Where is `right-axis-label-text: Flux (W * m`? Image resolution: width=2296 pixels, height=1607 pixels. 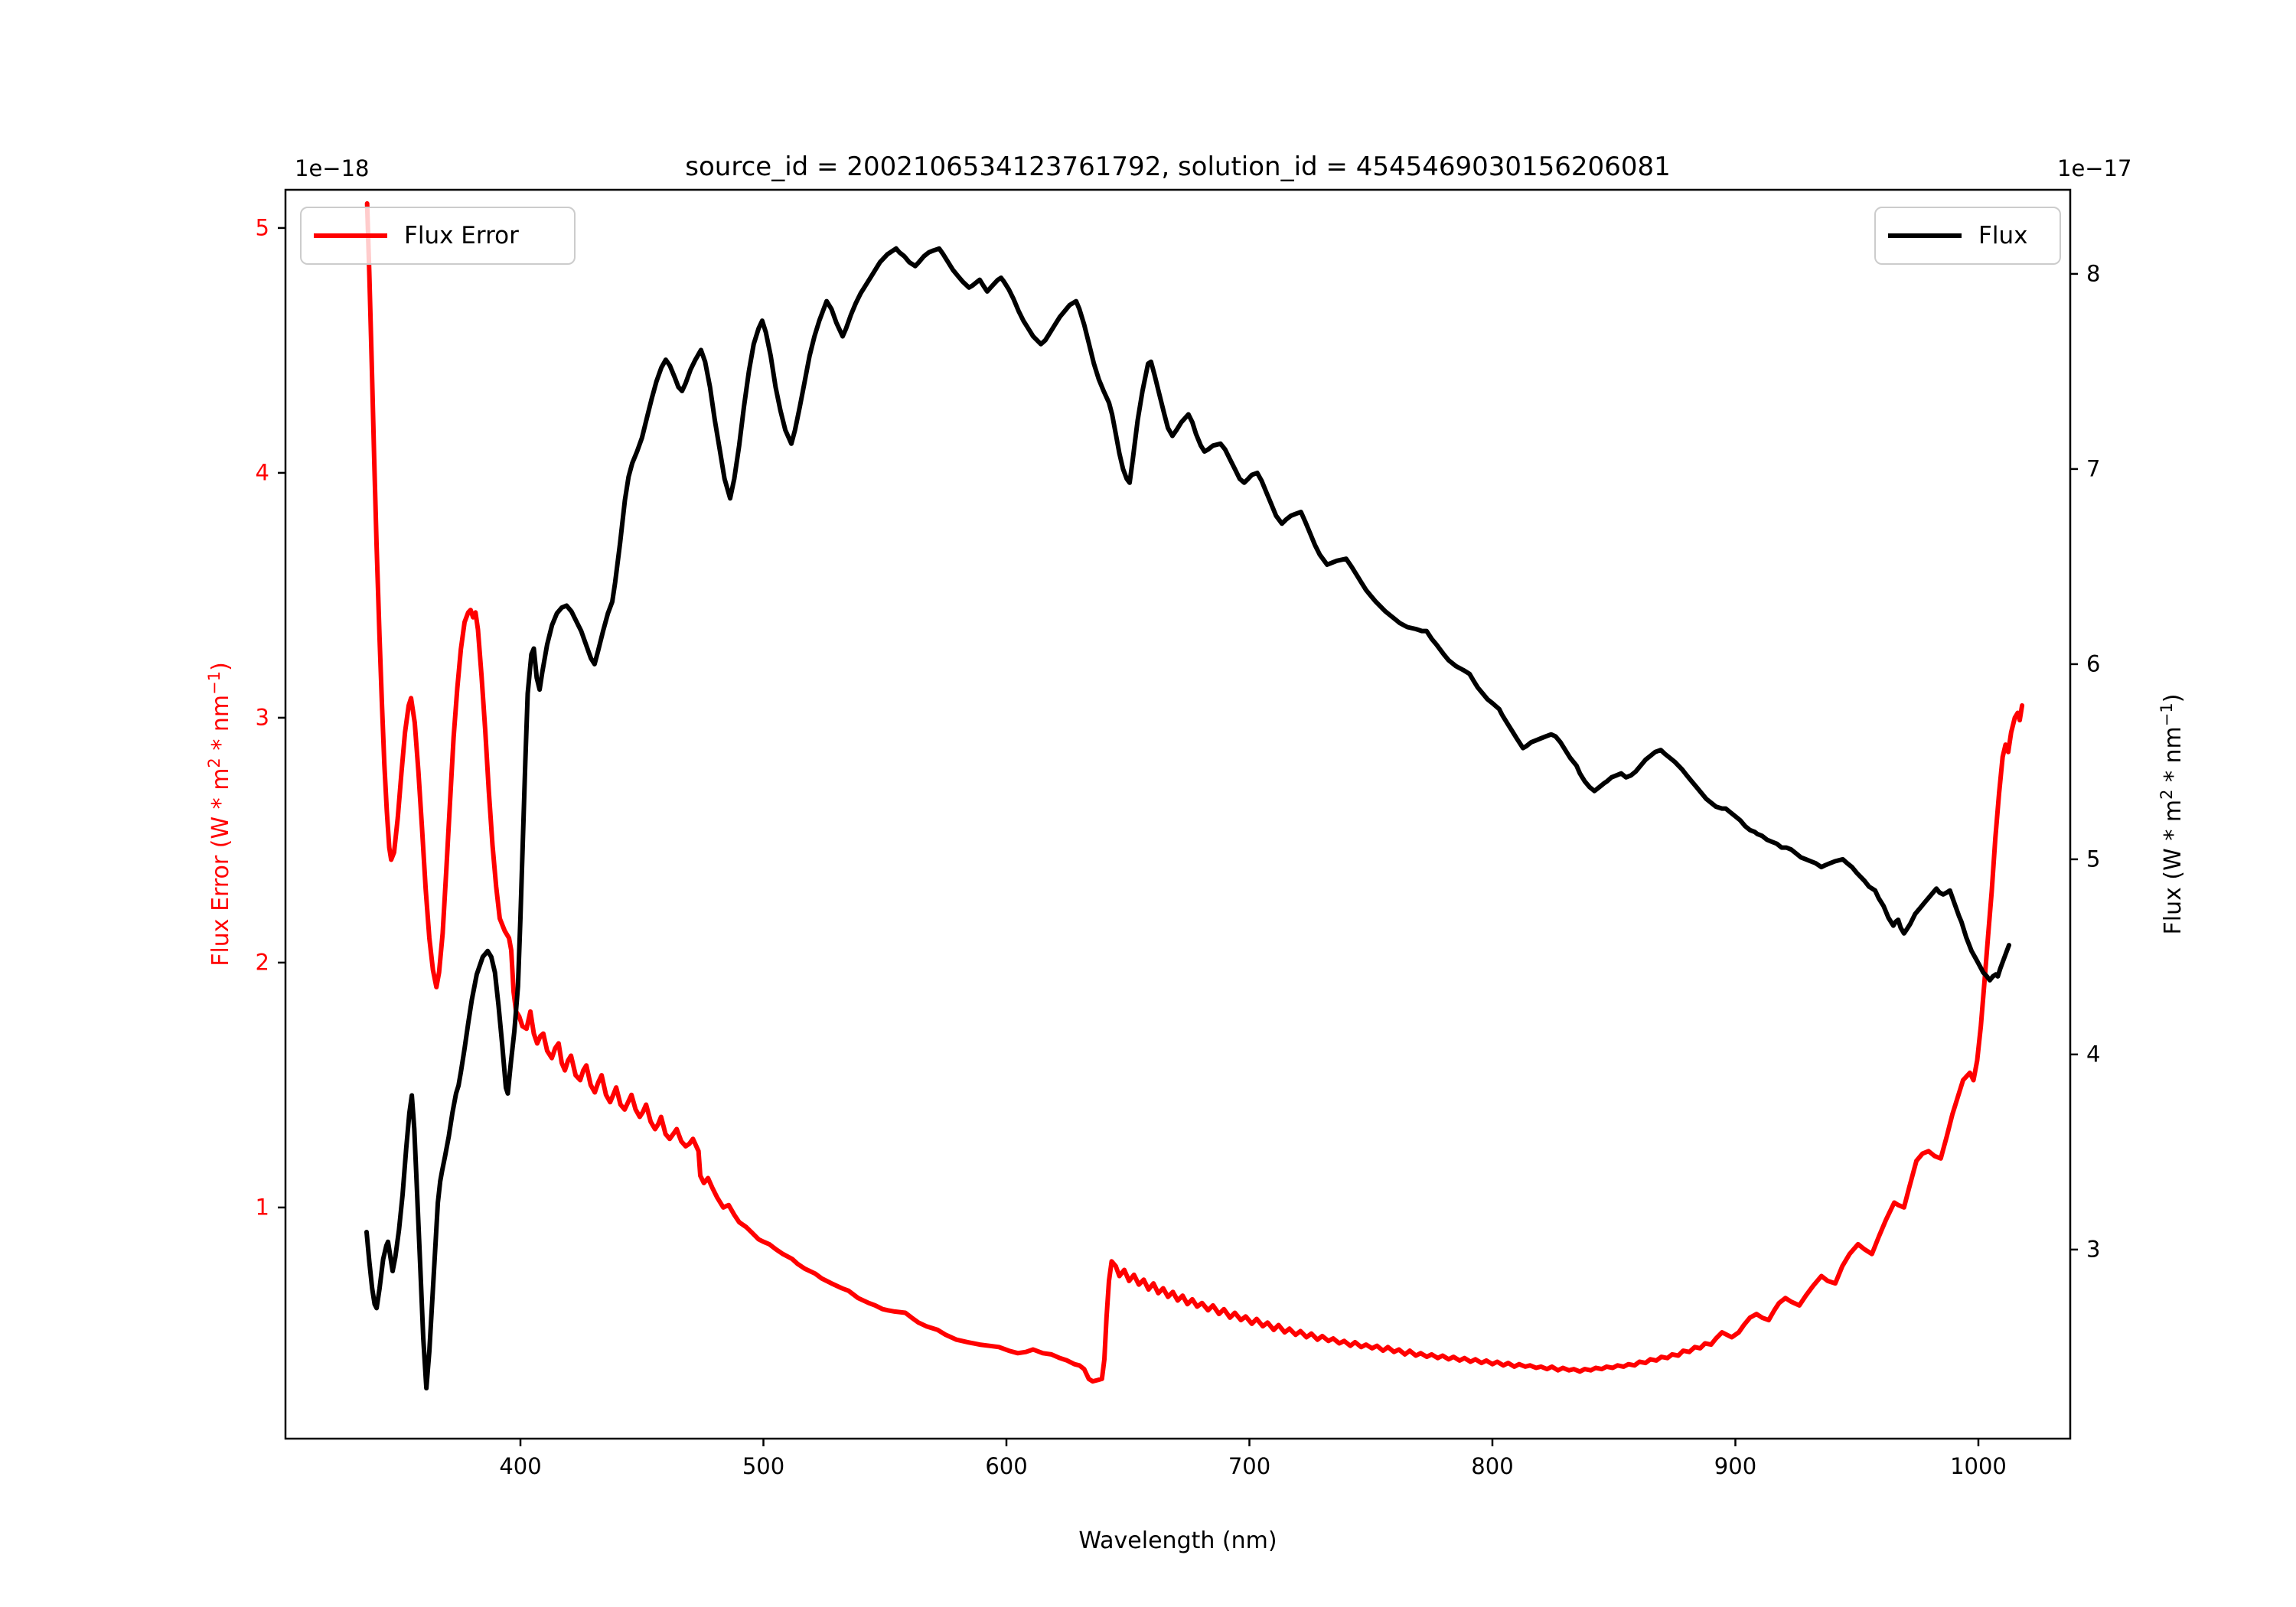
right-axis-label-text: Flux (W * m is located at coordinates (2173, 867).